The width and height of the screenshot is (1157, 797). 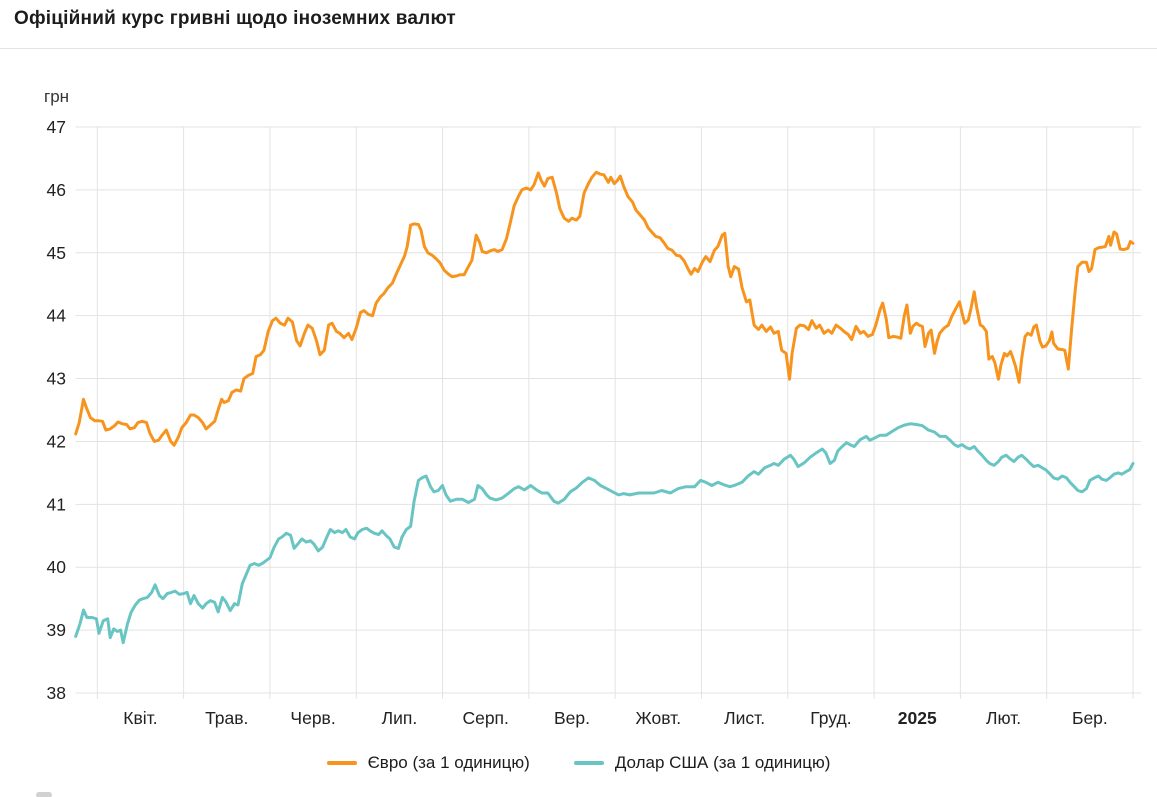 What do you see at coordinates (1003, 718) in the screenshot?
I see `x-tick-label-11: Лют.` at bounding box center [1003, 718].